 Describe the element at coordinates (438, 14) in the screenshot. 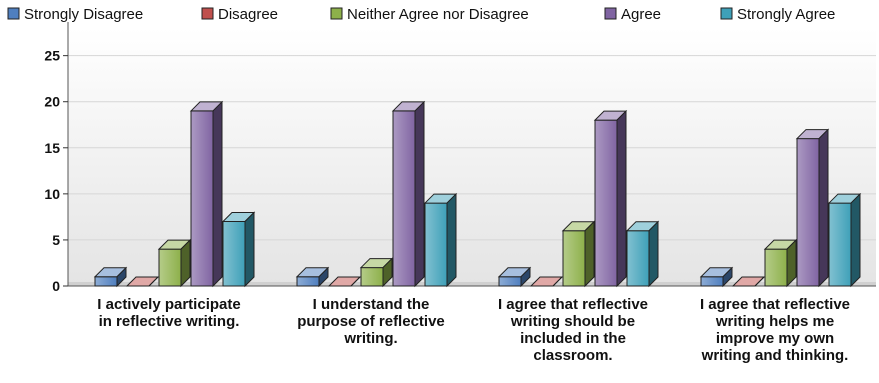

I see `legend-label: Neither Agree nor Disagree` at that location.